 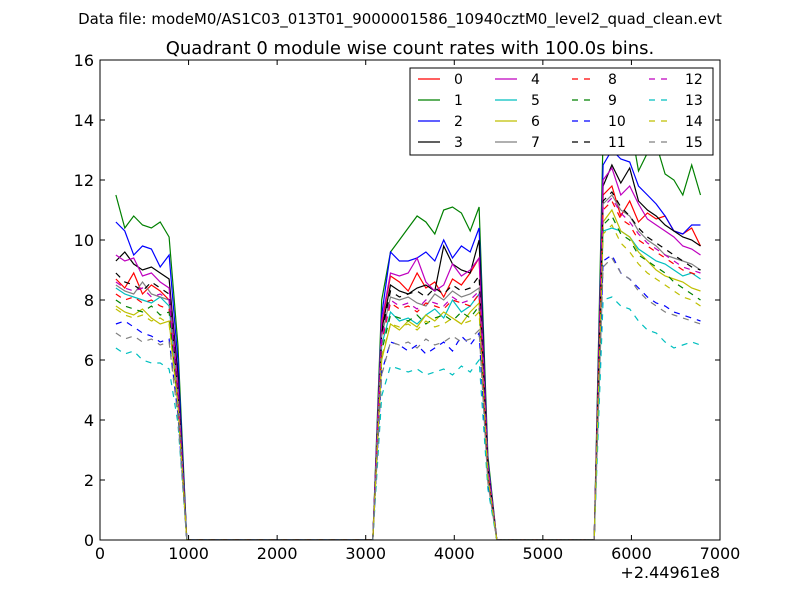 I want to click on legend-label-3: 3, so click(x=458, y=143).